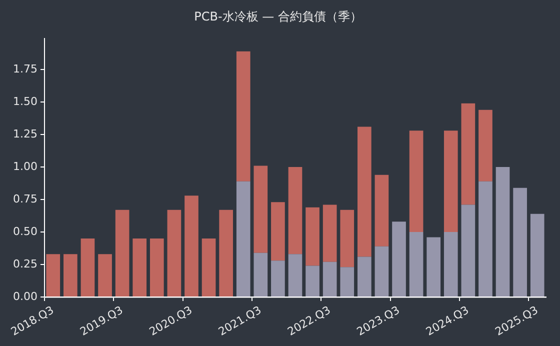  I want to click on y-tick-label: 1.75, so click(25, 69).